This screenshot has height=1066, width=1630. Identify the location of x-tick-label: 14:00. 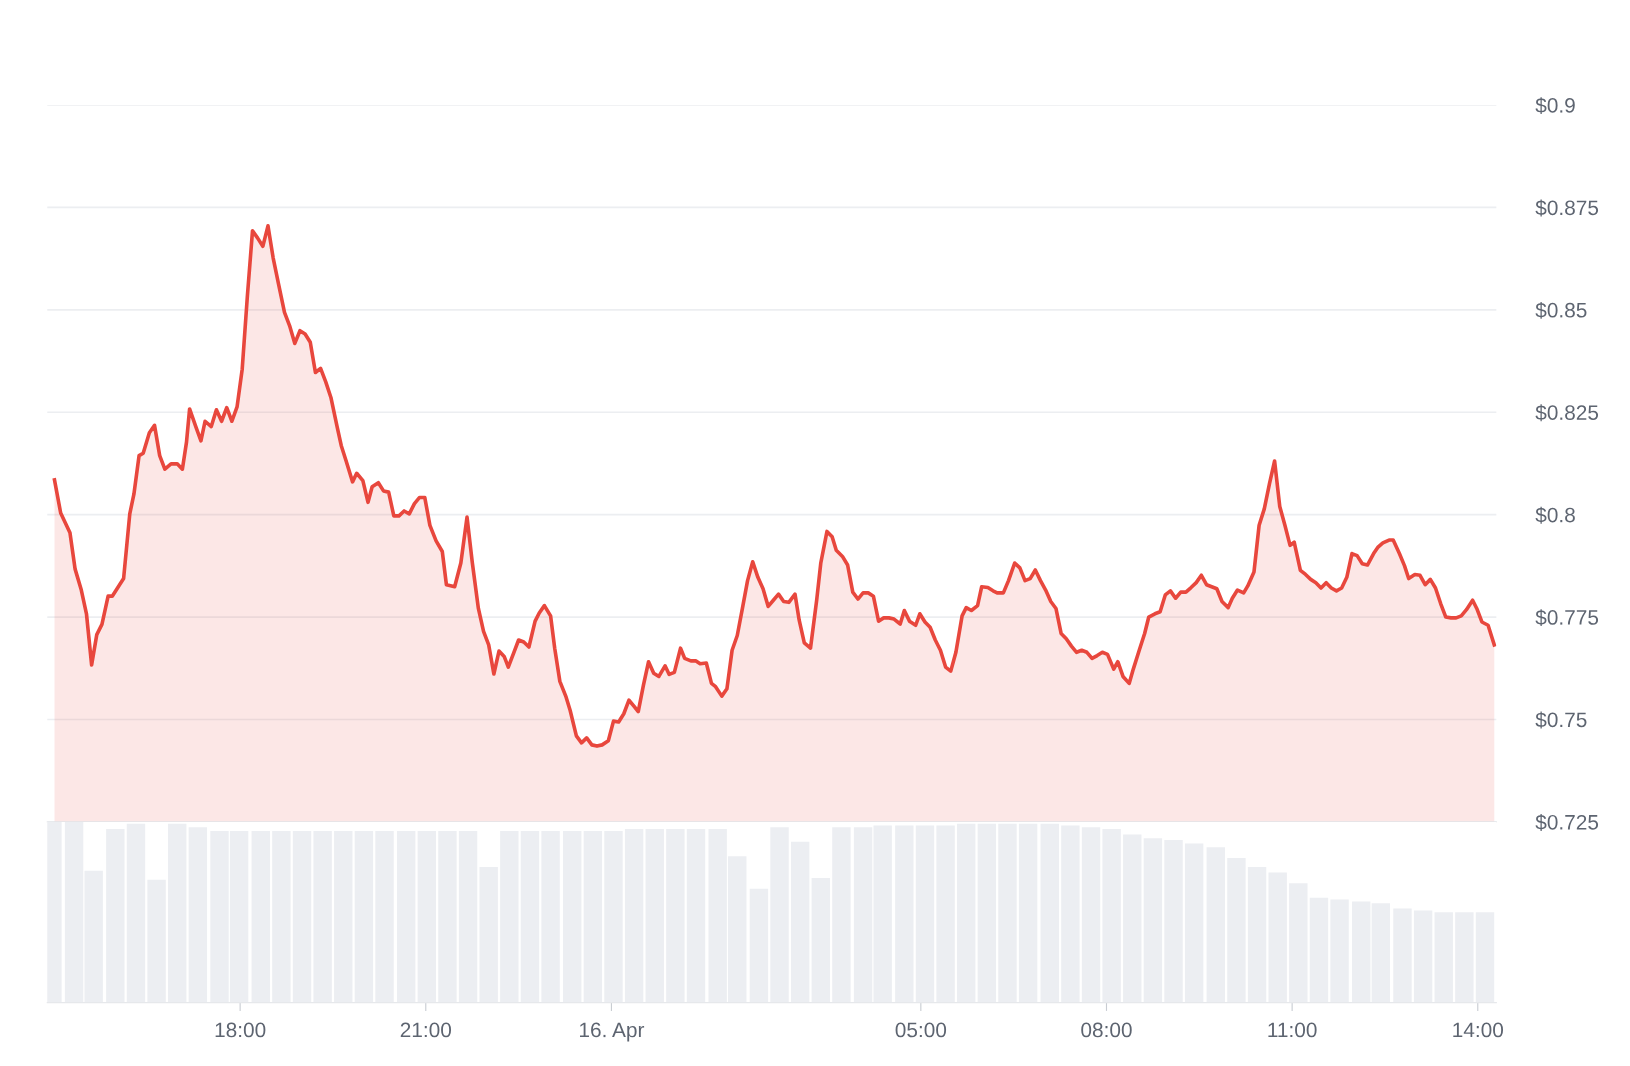
(1478, 1030).